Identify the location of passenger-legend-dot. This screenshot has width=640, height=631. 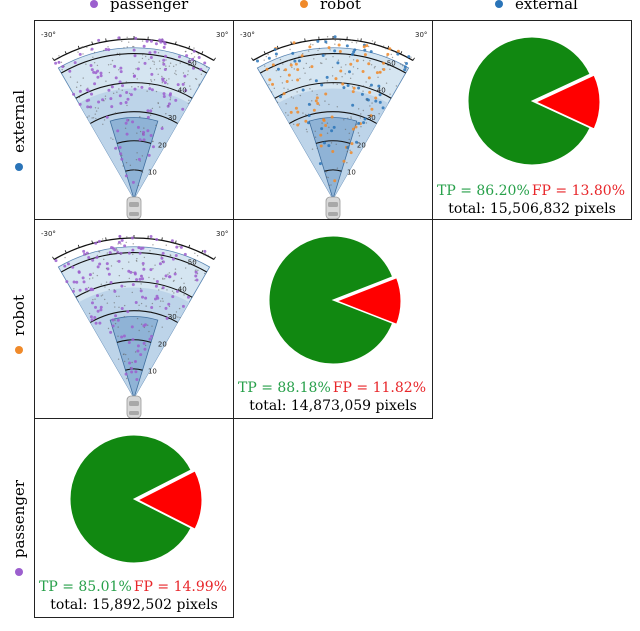
(19, 572).